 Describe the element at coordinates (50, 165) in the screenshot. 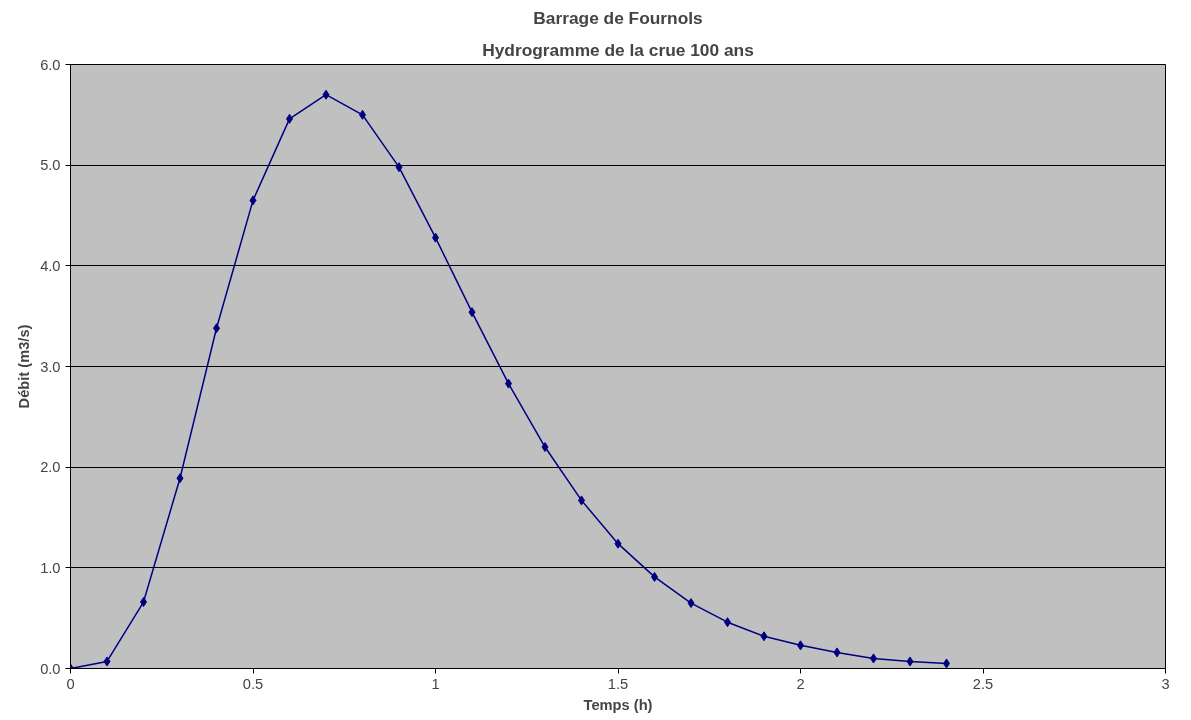

I see `y-tick-label: 5.0` at that location.